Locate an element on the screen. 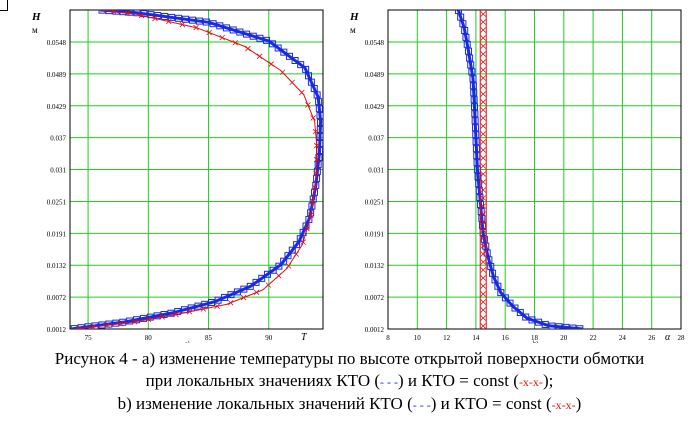 The image size is (699, 423). panel-a-panel-label: a) is located at coordinates (187, 341).